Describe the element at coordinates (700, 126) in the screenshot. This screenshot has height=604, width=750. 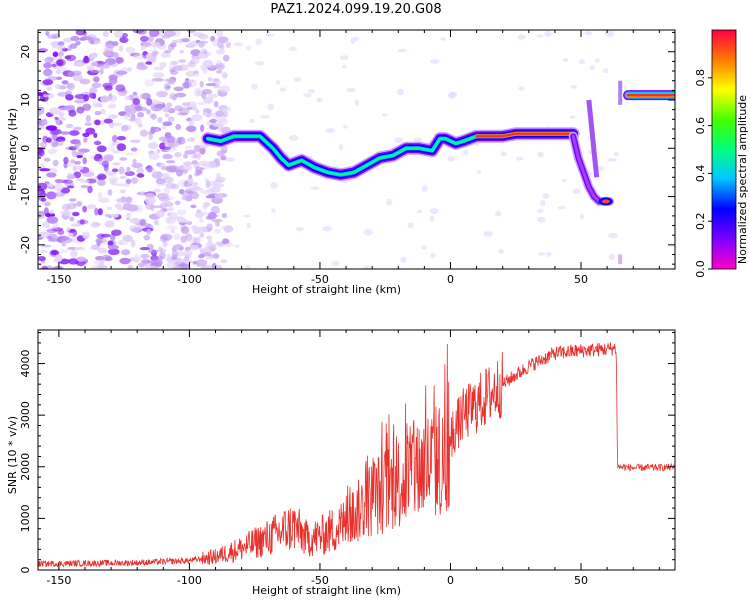
I see `colorbar-tick-label: 0.6` at that location.